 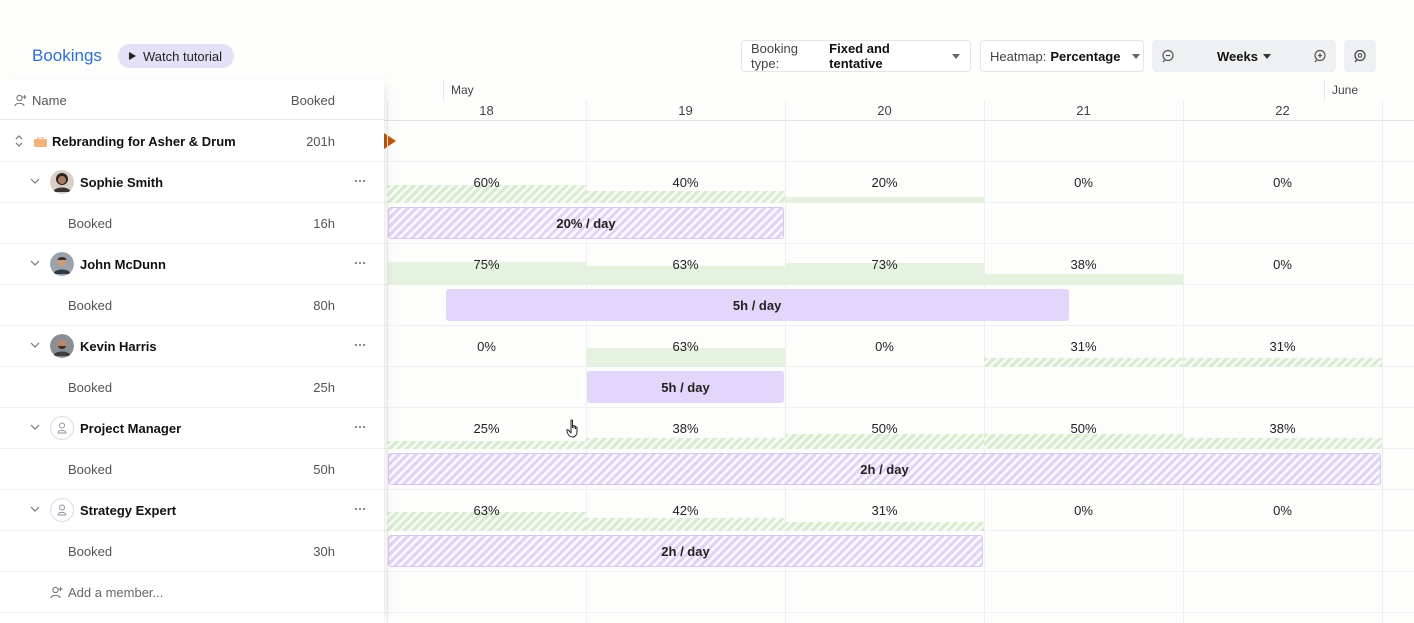 What do you see at coordinates (956, 56) in the screenshot?
I see `caret-down-icon` at bounding box center [956, 56].